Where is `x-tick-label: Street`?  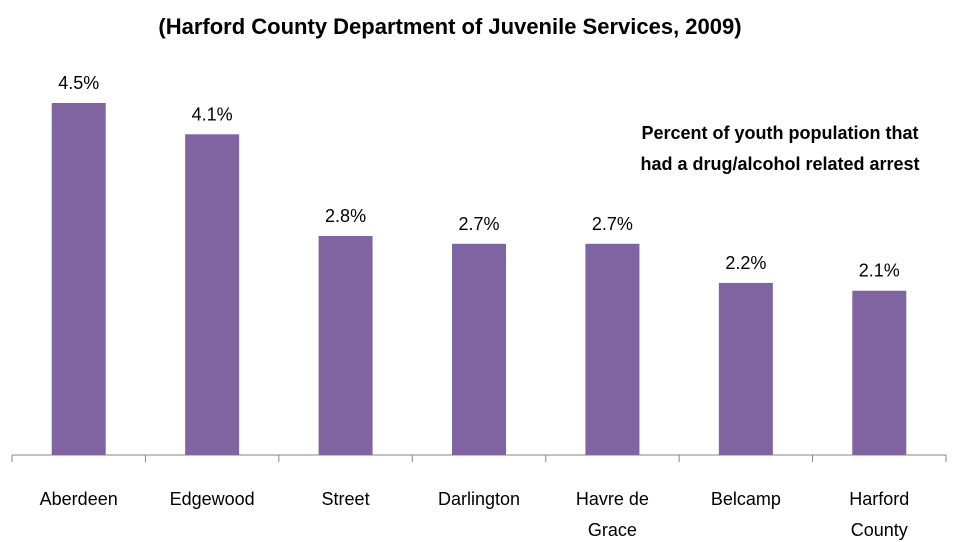
x-tick-label: Street is located at coordinates (345, 499).